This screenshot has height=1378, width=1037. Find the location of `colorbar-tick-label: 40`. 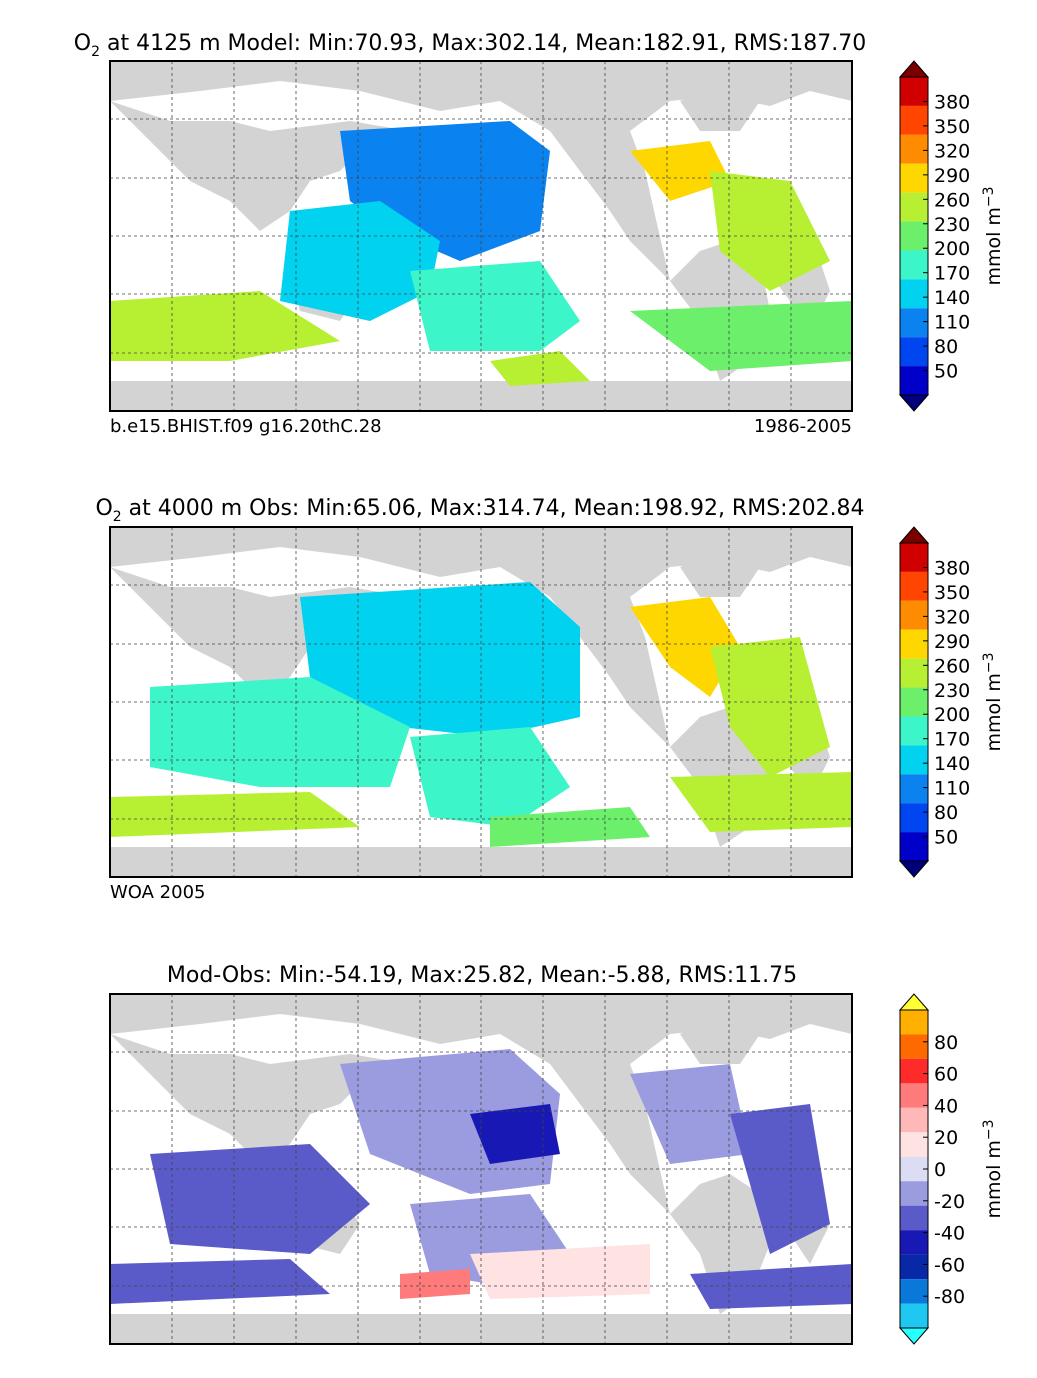

colorbar-tick-label: 40 is located at coordinates (946, 1106).